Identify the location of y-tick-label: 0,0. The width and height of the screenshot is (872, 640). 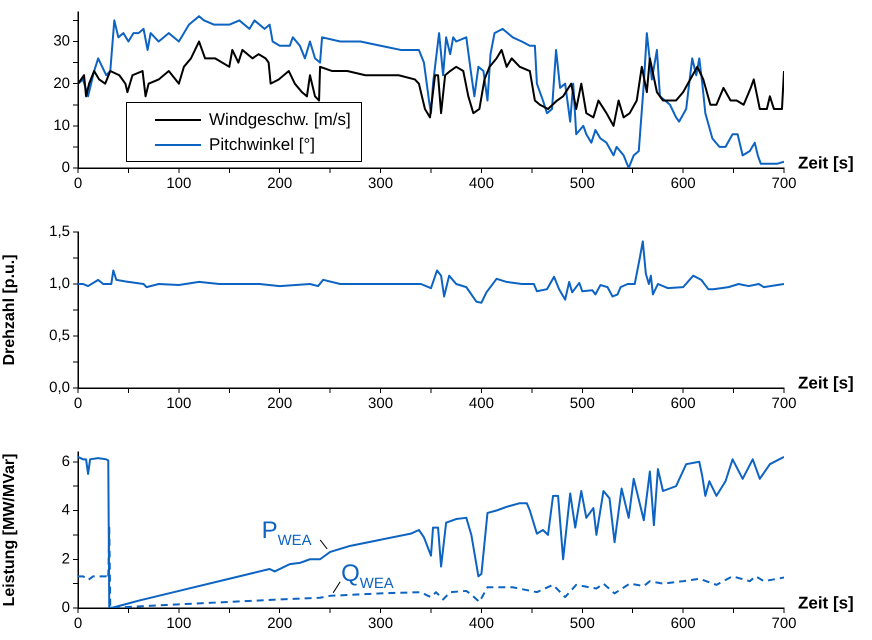
(59, 387).